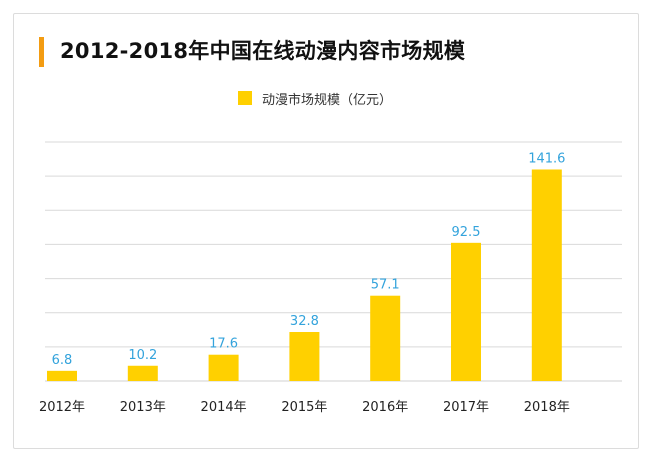 Image resolution: width=650 pixels, height=464 pixels. I want to click on chart-title: 2012-2018年中国在线动漫内容市场规模, so click(263, 51).